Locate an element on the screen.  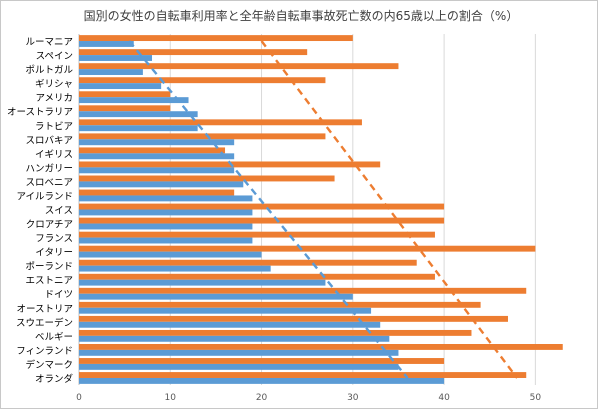
category-label: スロバキア is located at coordinates (49, 140).